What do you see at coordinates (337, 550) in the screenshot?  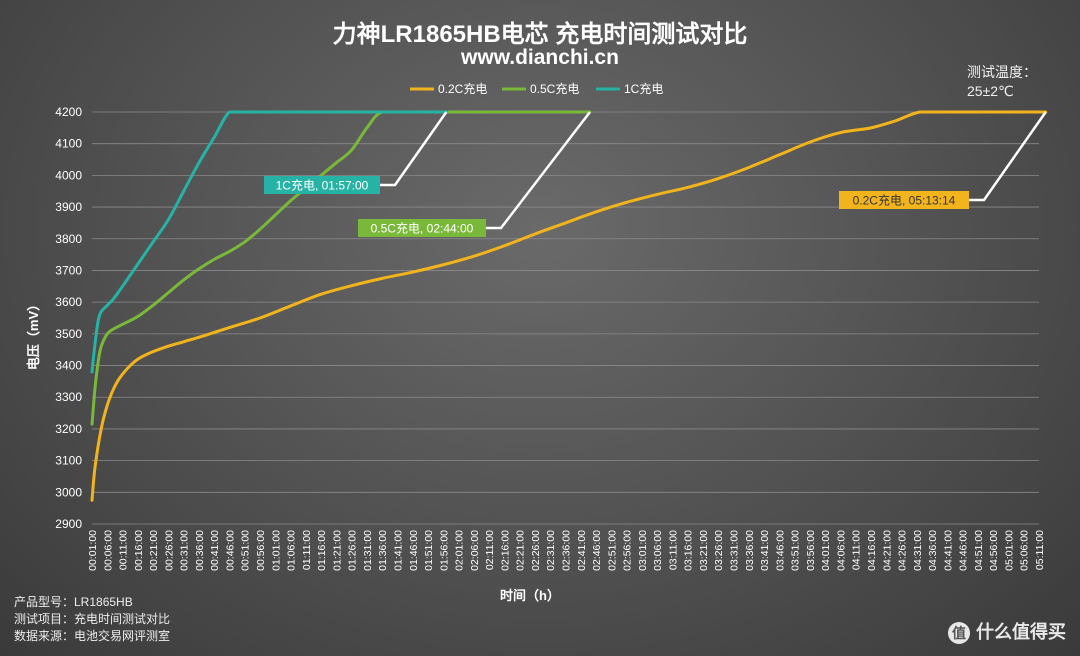 I see `x-tick-label: 01:21:00` at bounding box center [337, 550].